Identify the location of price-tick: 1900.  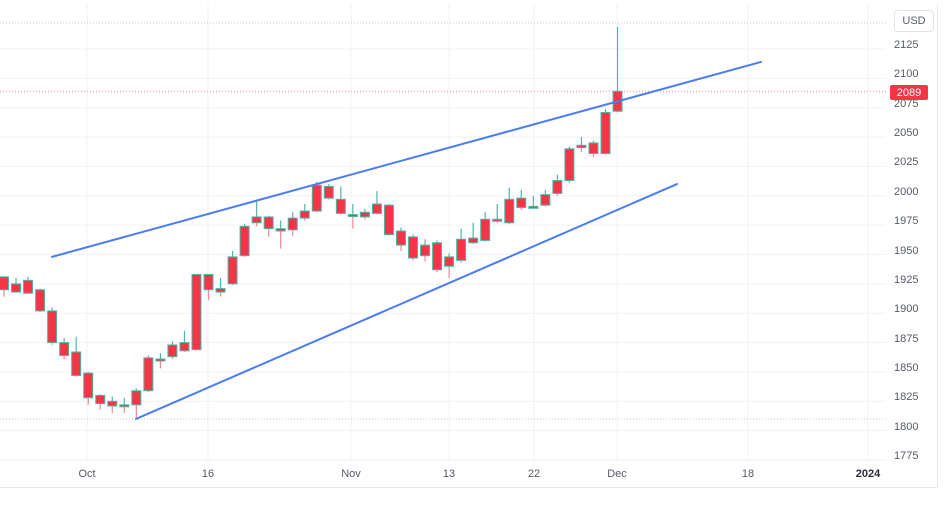
(906, 309).